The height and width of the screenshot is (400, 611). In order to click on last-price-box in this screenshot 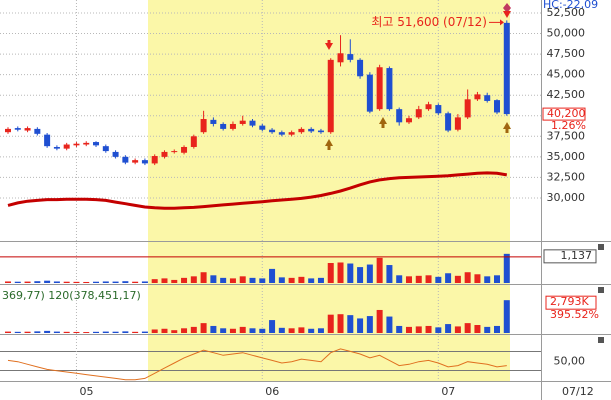, I will do `click(564, 114)`.